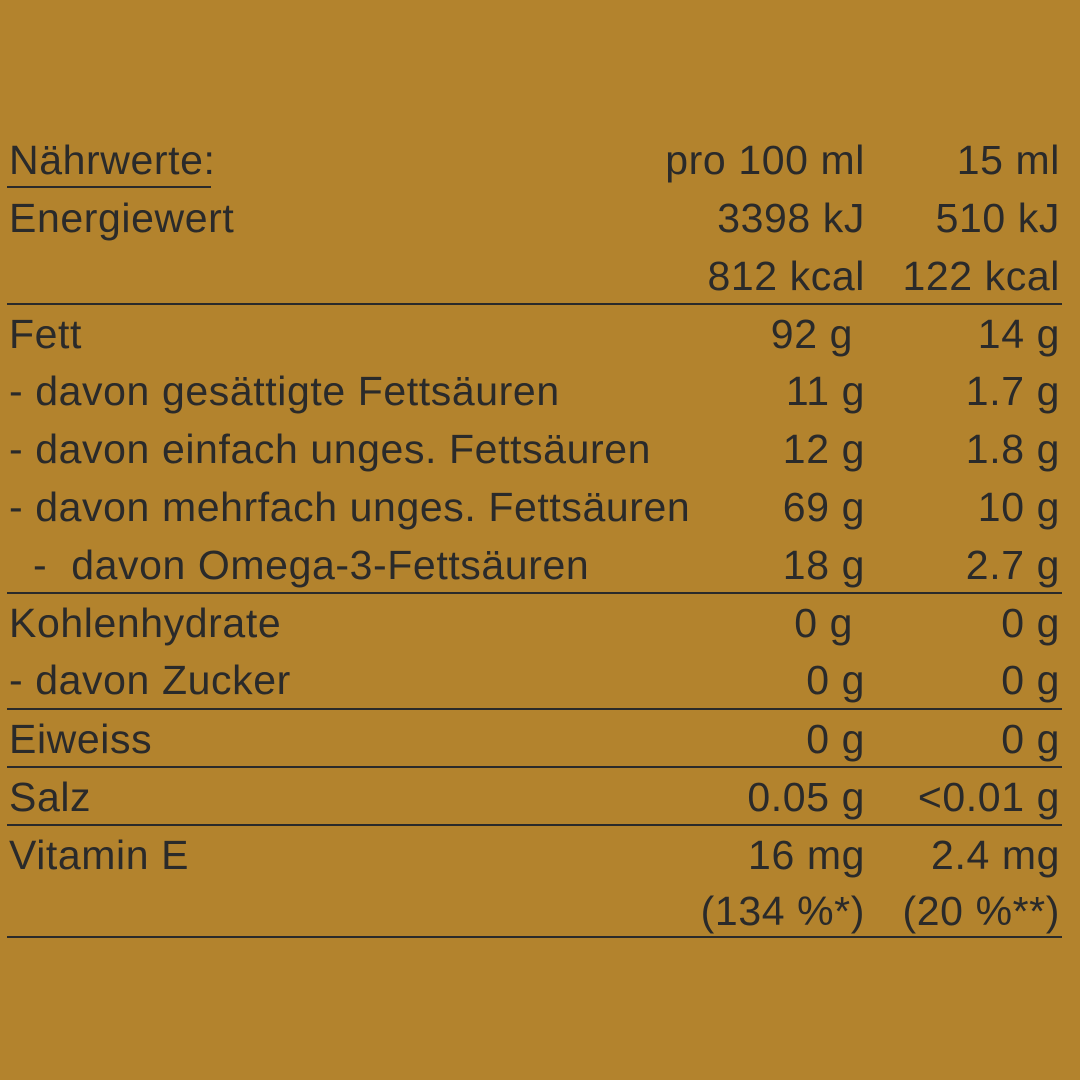 The width and height of the screenshot is (1080, 1080). I want to click on value-per-100ml: 18 g, so click(823, 564).